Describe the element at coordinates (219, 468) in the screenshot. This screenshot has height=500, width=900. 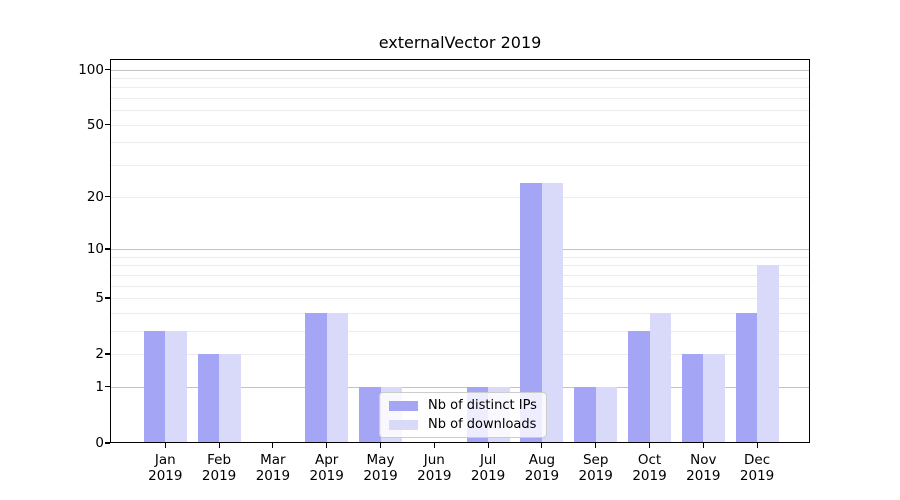
I see `x-tick-label-2: Feb 2019` at that location.